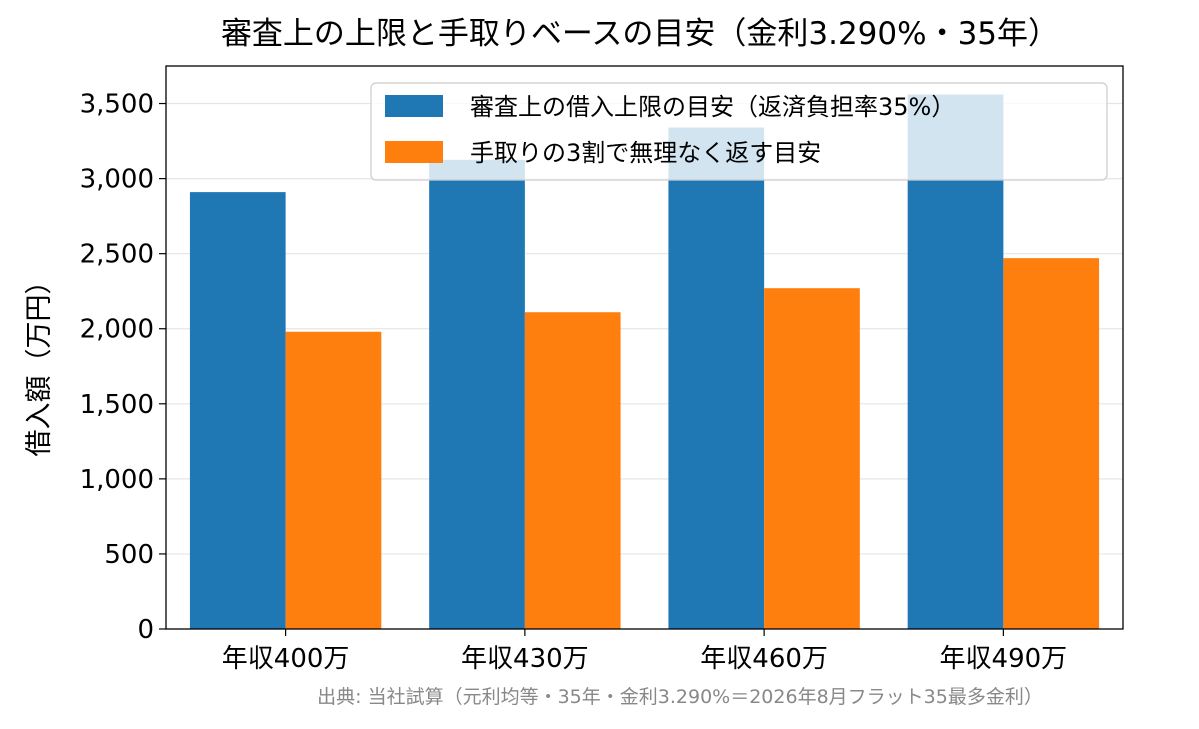 The height and width of the screenshot is (729, 1199). What do you see at coordinates (764, 659) in the screenshot?
I see `x-tick-label: 年収460万` at bounding box center [764, 659].